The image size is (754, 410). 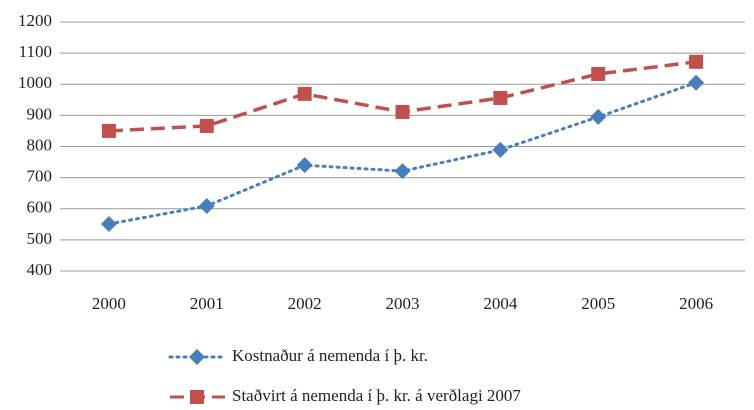 What do you see at coordinates (40, 238) in the screenshot?
I see `y-tick-label: 500` at bounding box center [40, 238].